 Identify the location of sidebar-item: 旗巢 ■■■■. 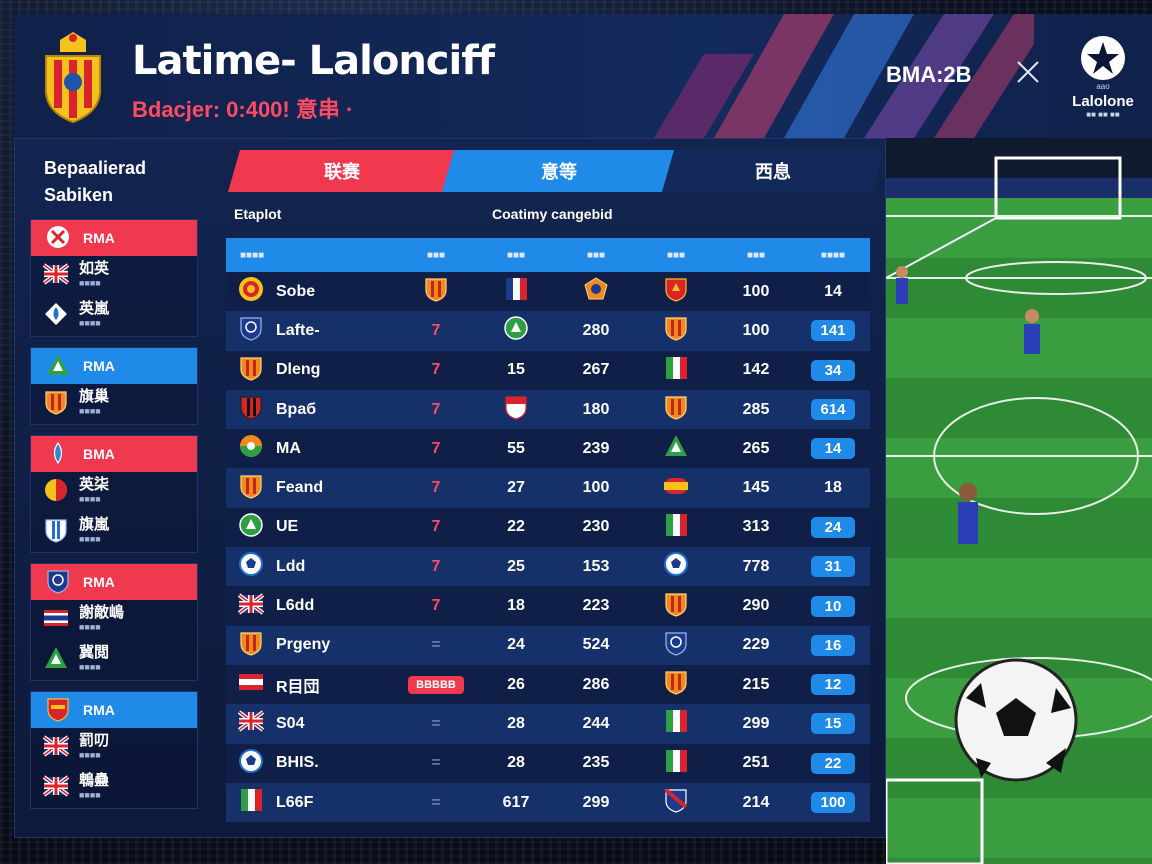
(114, 404).